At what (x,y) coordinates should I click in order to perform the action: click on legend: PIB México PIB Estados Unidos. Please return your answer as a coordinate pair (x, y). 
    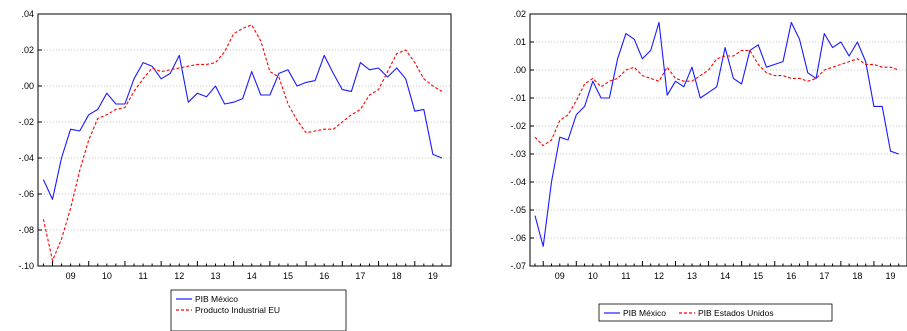
    Looking at the image, I should click on (715, 312).